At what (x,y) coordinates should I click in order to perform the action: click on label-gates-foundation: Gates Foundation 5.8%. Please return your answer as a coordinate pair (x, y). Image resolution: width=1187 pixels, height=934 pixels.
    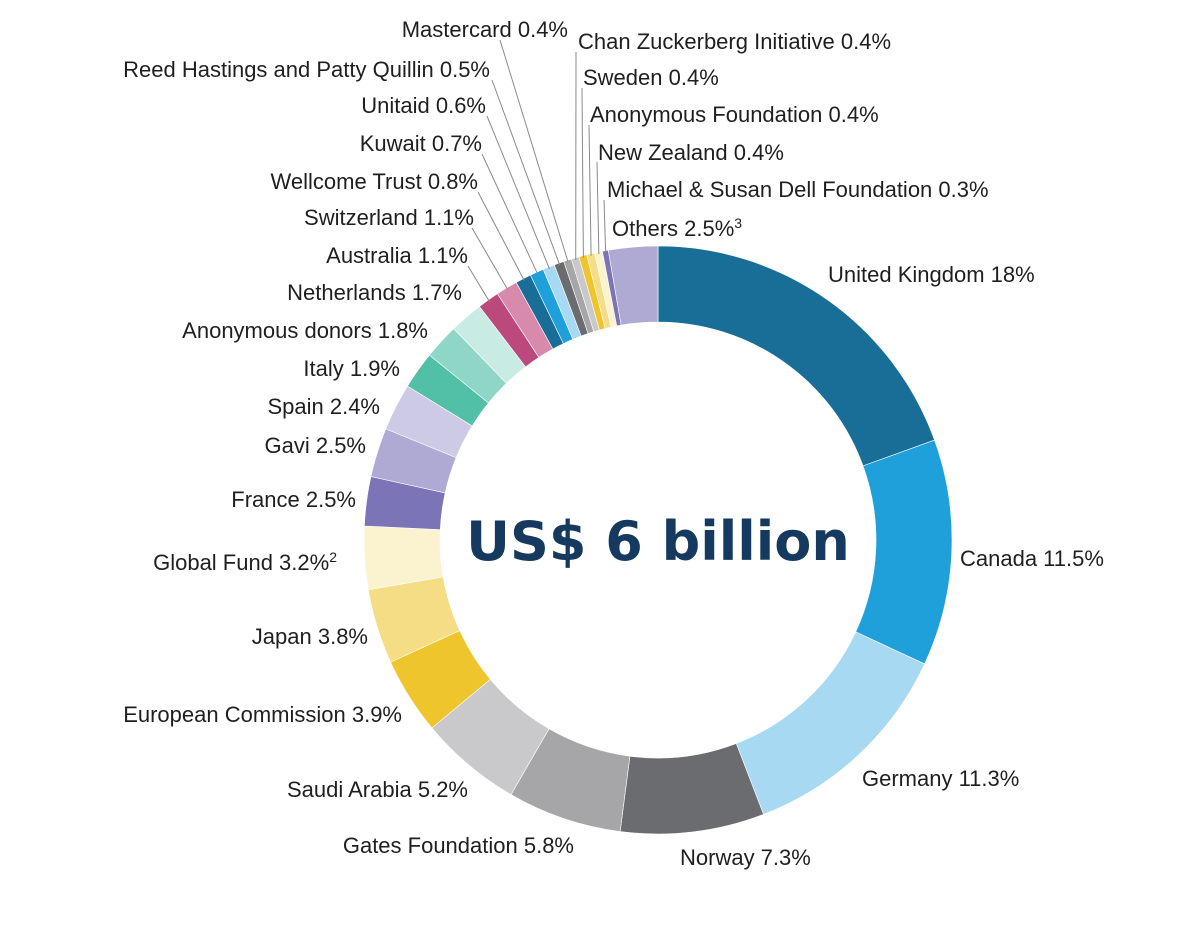
    Looking at the image, I should click on (458, 845).